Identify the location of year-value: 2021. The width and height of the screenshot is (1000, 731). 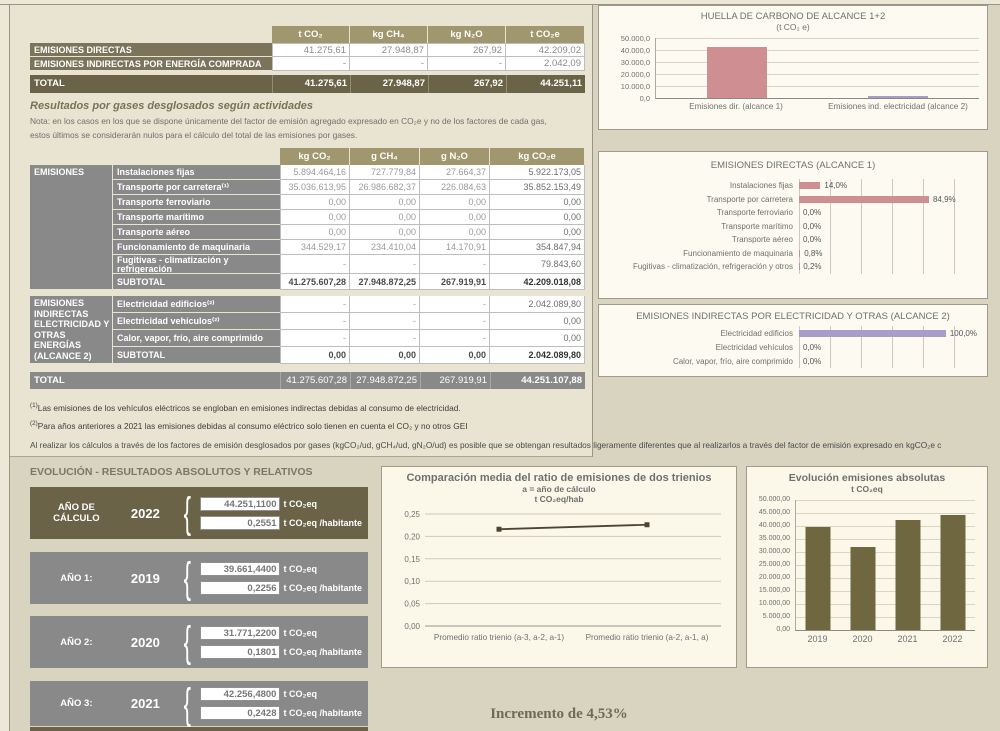
(145, 703).